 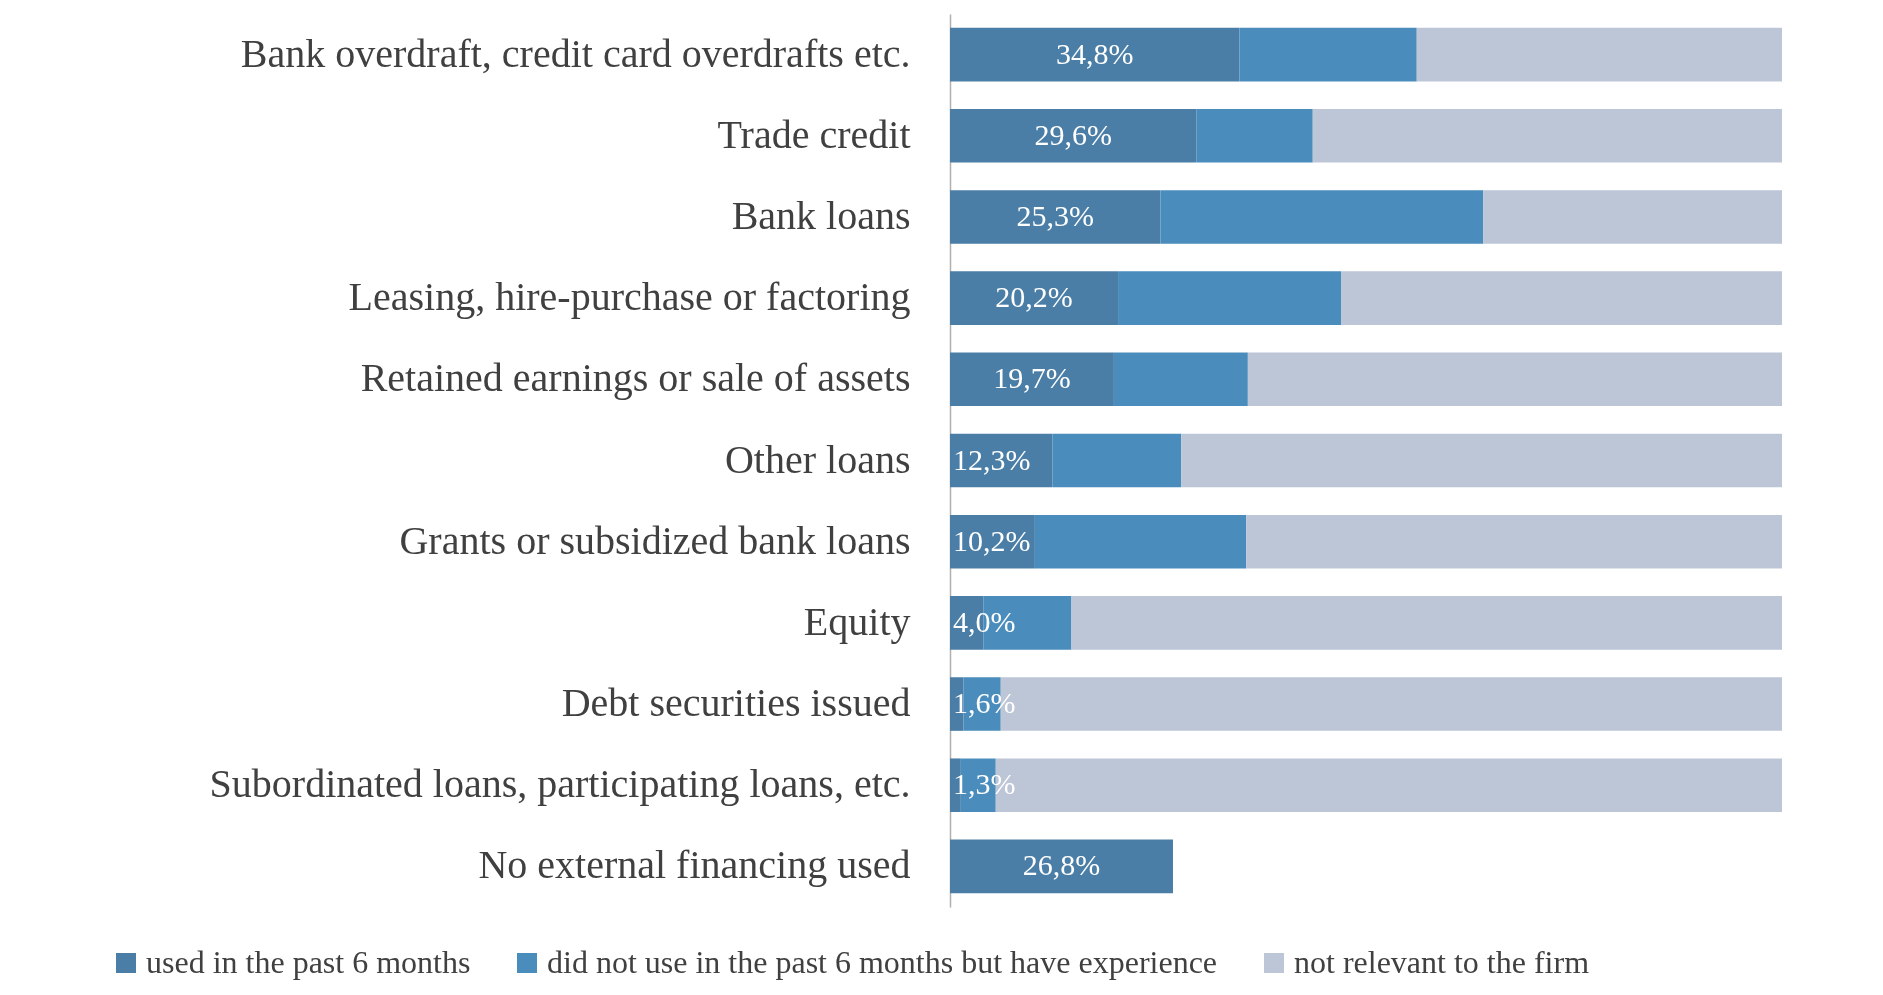 What do you see at coordinates (655, 540) in the screenshot?
I see `y-tick-label: Grants or subsidized bank loans` at bounding box center [655, 540].